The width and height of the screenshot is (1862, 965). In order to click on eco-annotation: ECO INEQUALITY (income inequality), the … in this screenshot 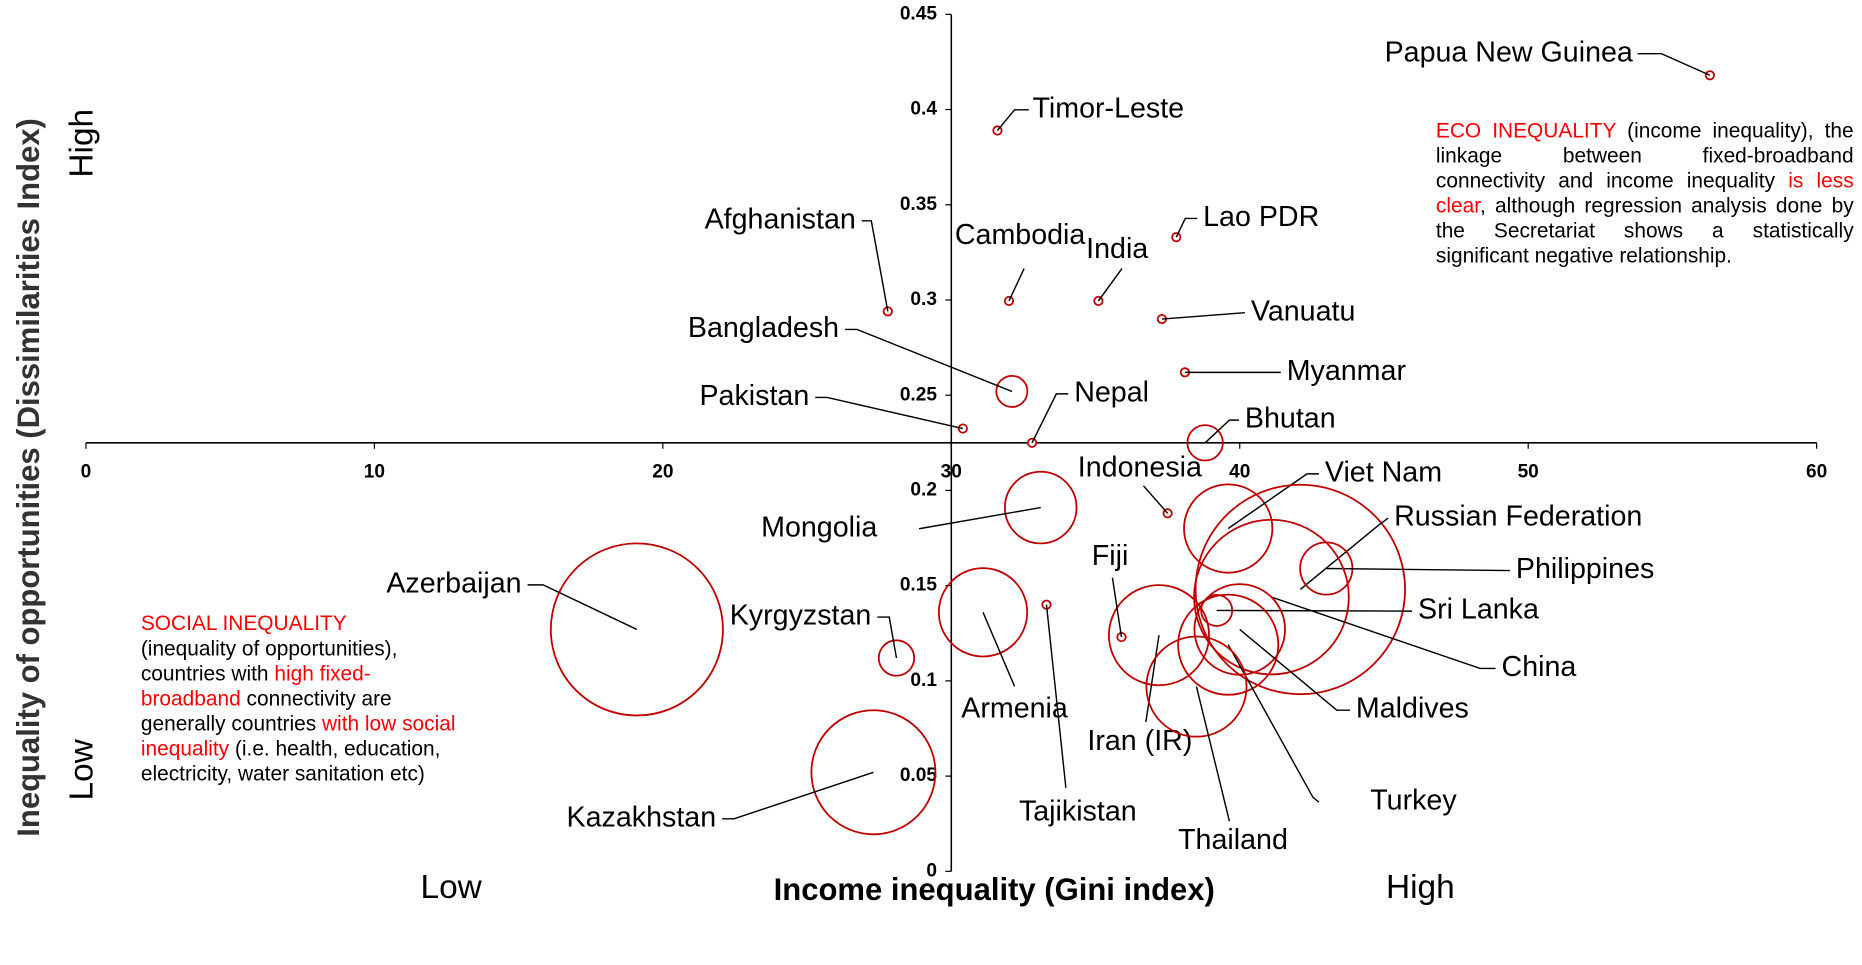, I will do `click(1645, 193)`.